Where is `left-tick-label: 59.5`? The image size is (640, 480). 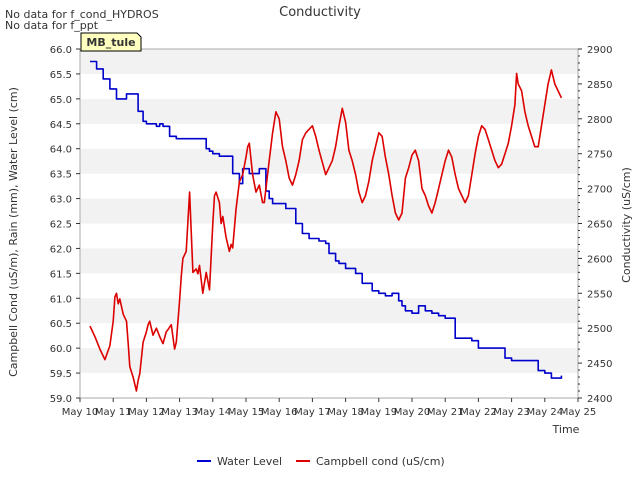 left-tick-label: 59.5 is located at coordinates (61, 374).